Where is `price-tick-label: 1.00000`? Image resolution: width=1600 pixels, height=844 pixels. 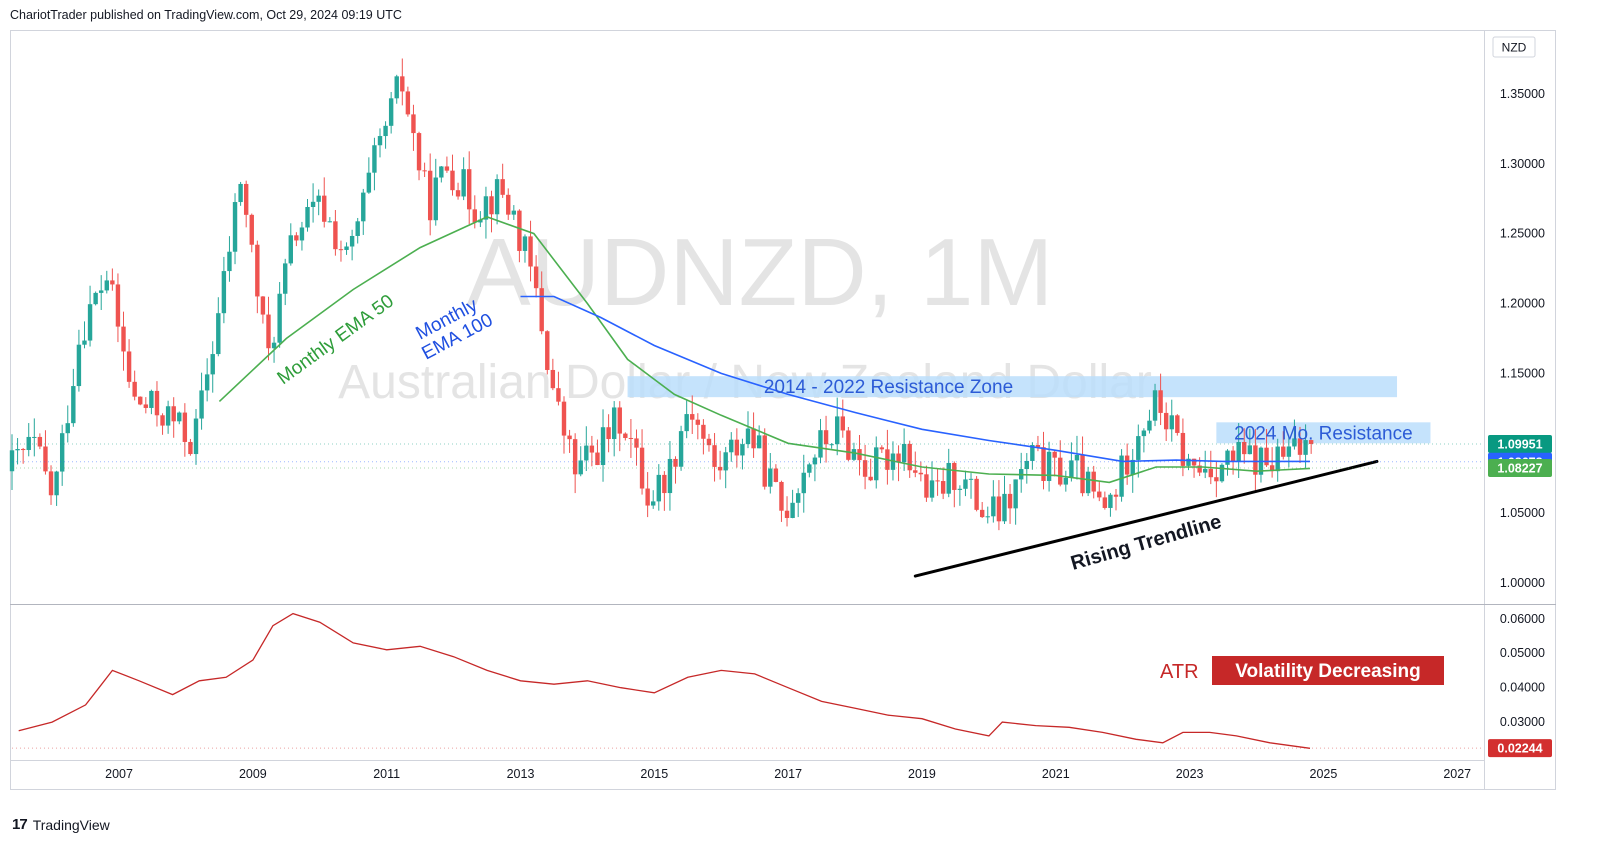
price-tick-label: 1.00000 is located at coordinates (1522, 583).